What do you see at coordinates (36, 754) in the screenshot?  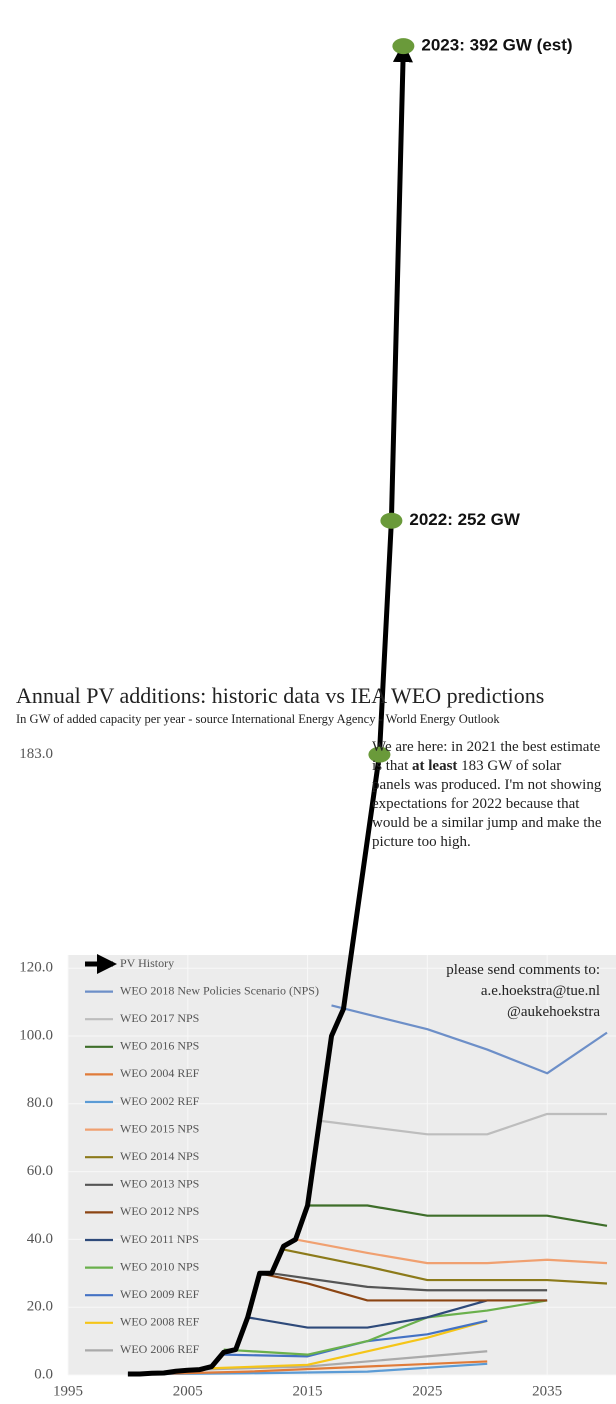 I see `y-tick-label: 183.0` at bounding box center [36, 754].